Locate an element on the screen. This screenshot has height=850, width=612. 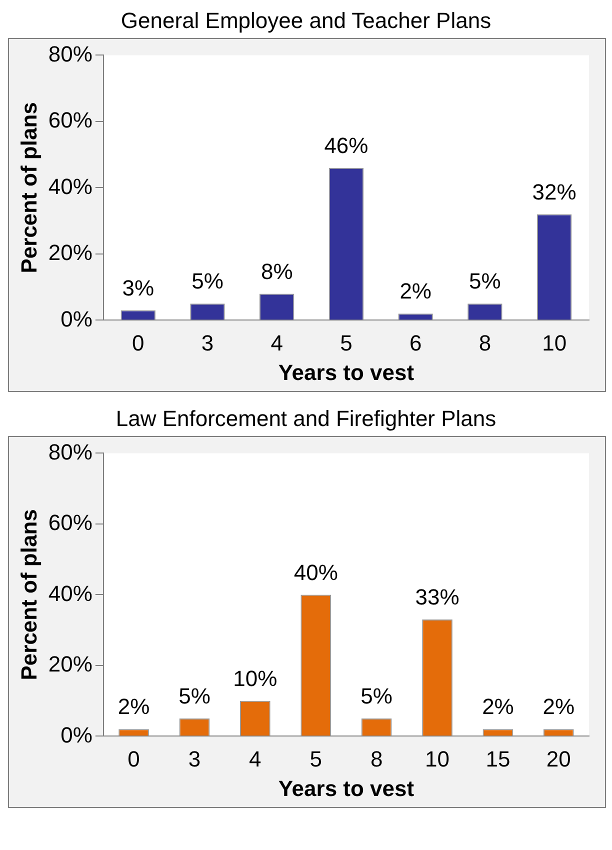
chart-title: Law Enforcement and Firefighter Plans is located at coordinates (306, 419).